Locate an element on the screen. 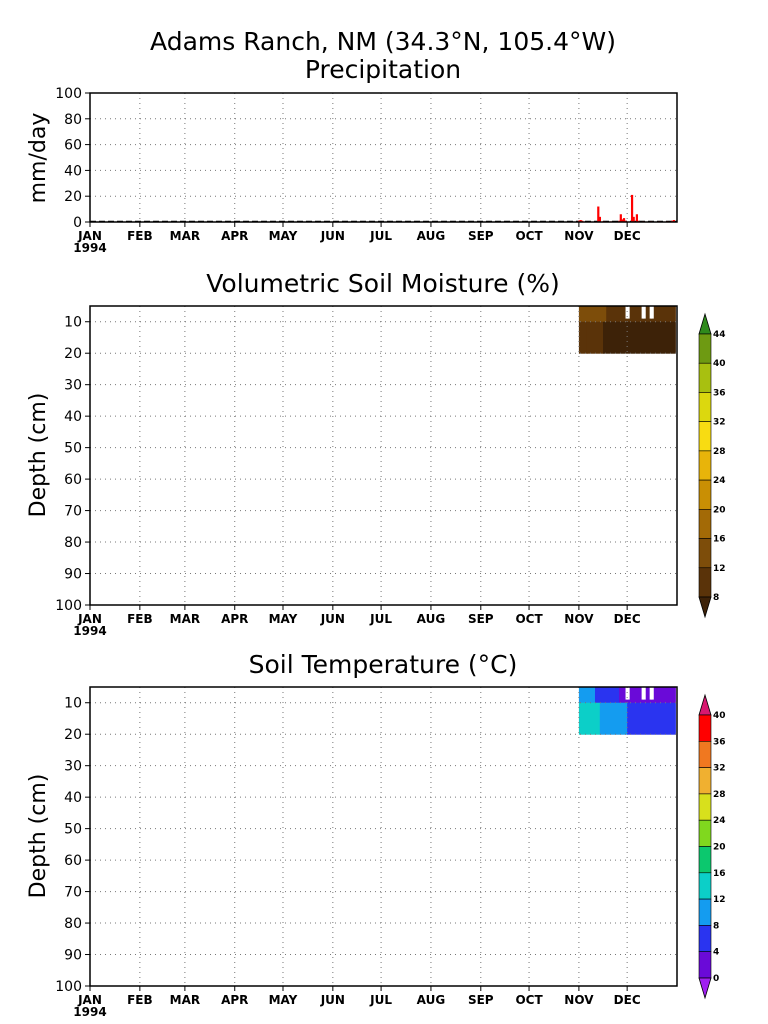  colorbar-tick-label: 40 is located at coordinates (719, 716).